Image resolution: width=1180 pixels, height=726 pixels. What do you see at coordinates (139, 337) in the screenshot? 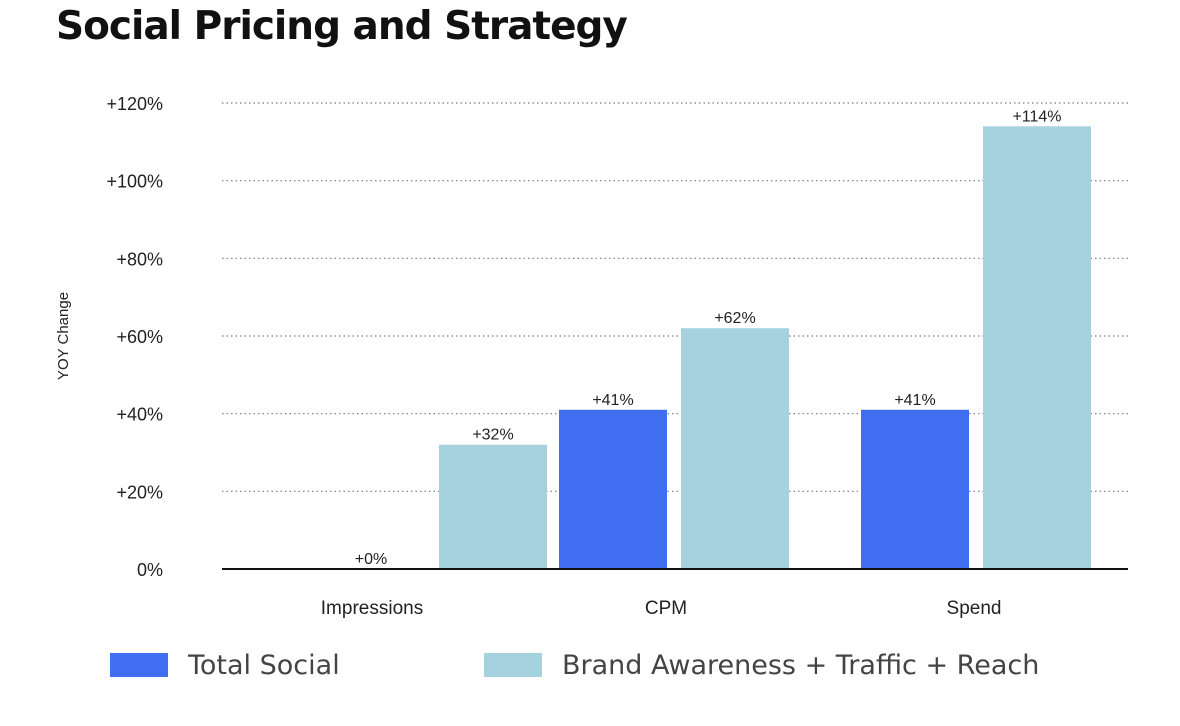
I see `y-tick-label: +60%` at bounding box center [139, 337].